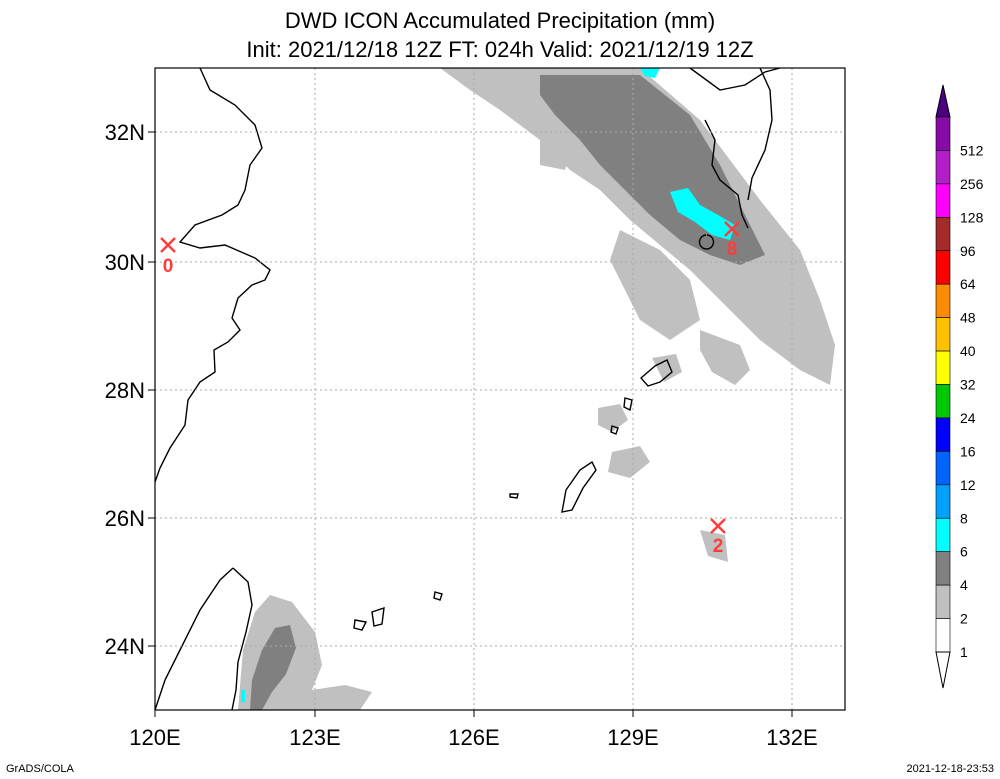 The width and height of the screenshot is (1000, 779). What do you see at coordinates (125, 390) in the screenshot?
I see `lat-label-28n: 28N` at bounding box center [125, 390].